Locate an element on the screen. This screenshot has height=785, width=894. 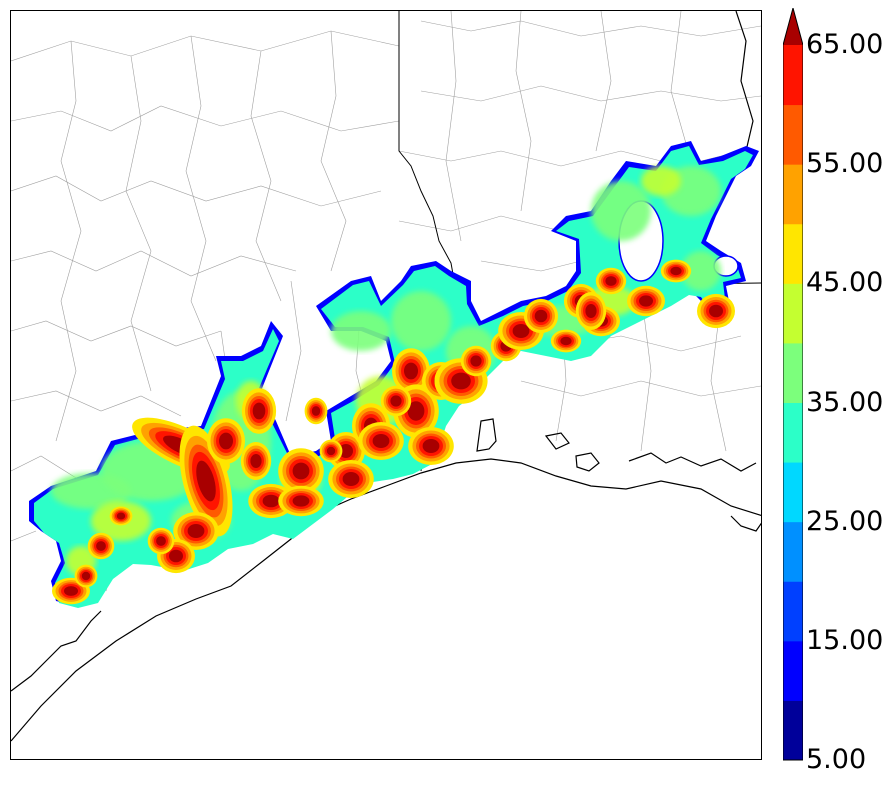
colorbar-tick-label: 45.00 is located at coordinates (845, 283).